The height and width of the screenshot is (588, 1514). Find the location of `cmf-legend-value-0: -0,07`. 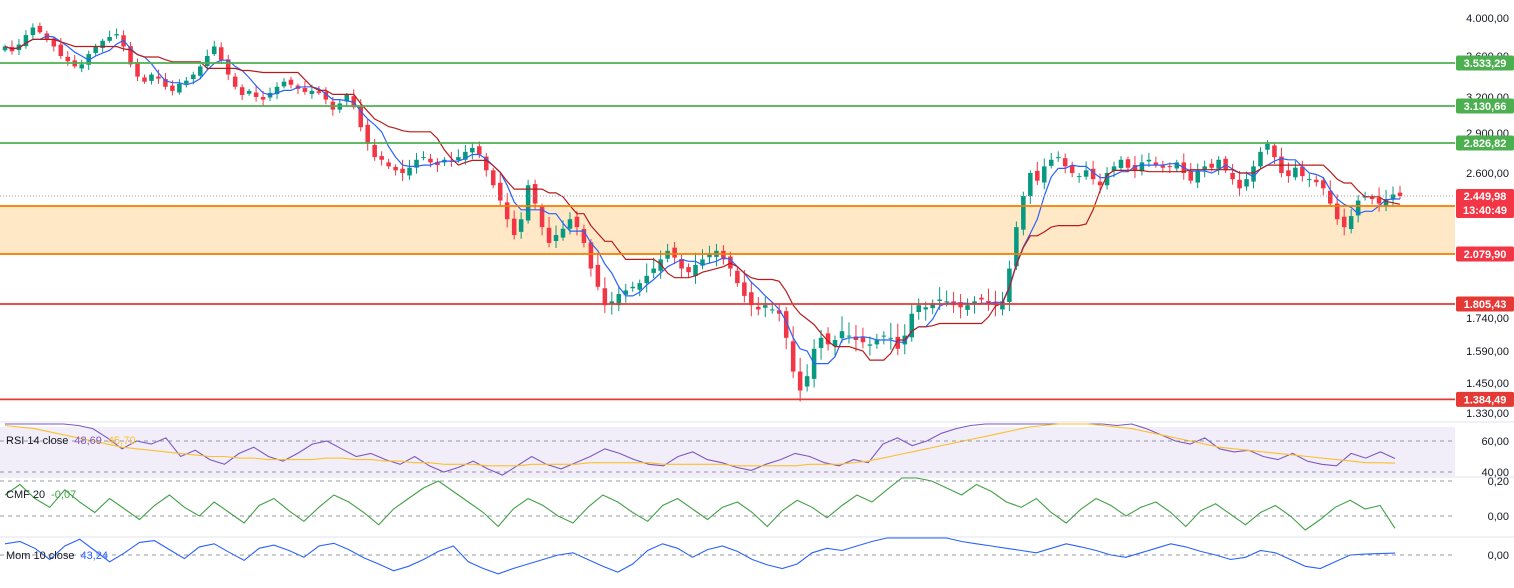

cmf-legend-value-0: -0,07 is located at coordinates (63, 495).